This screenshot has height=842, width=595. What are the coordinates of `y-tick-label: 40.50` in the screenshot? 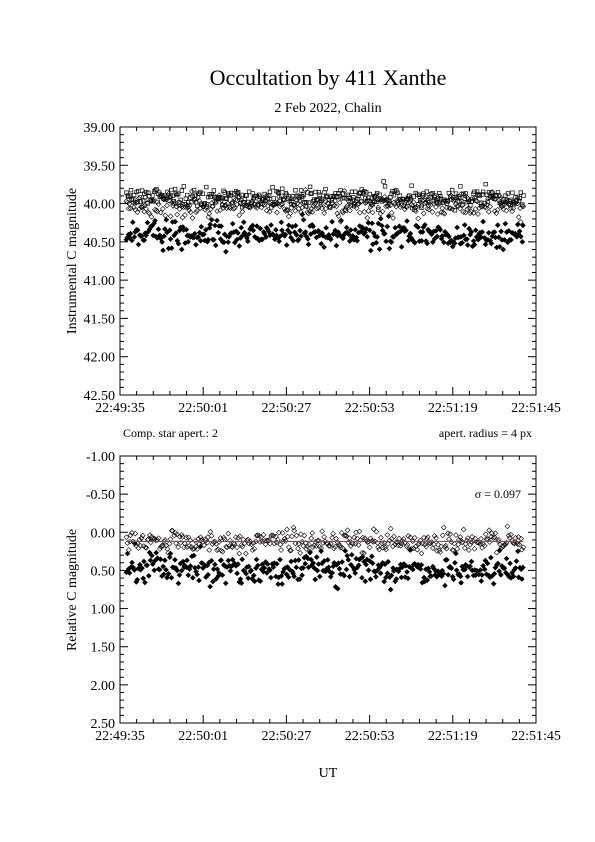 It's located at (100, 243).